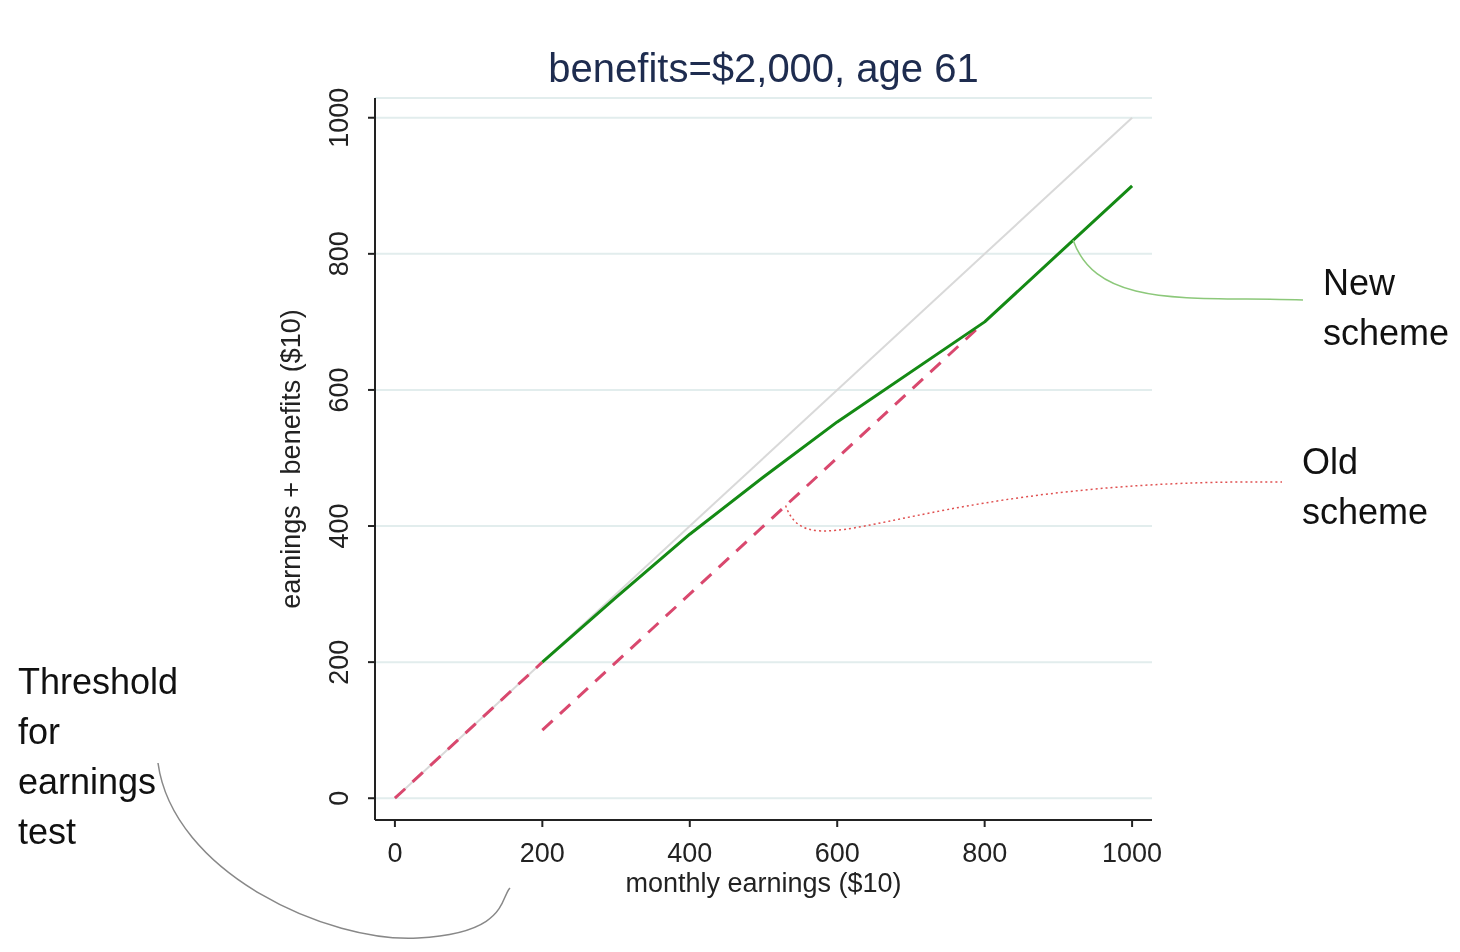 This screenshot has width=1460, height=952. I want to click on x-tick-label: 400, so click(690, 853).